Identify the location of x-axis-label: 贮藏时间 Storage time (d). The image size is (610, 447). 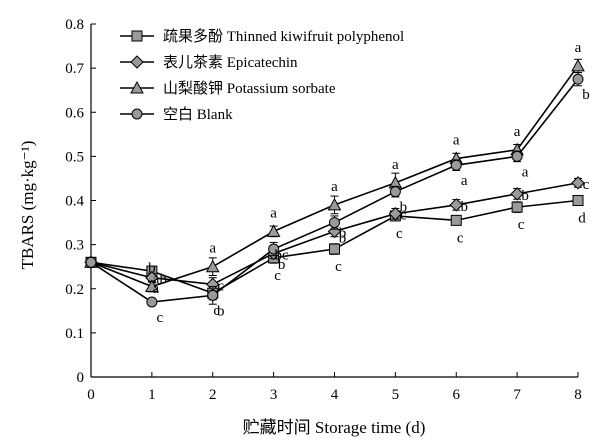
(334, 427).